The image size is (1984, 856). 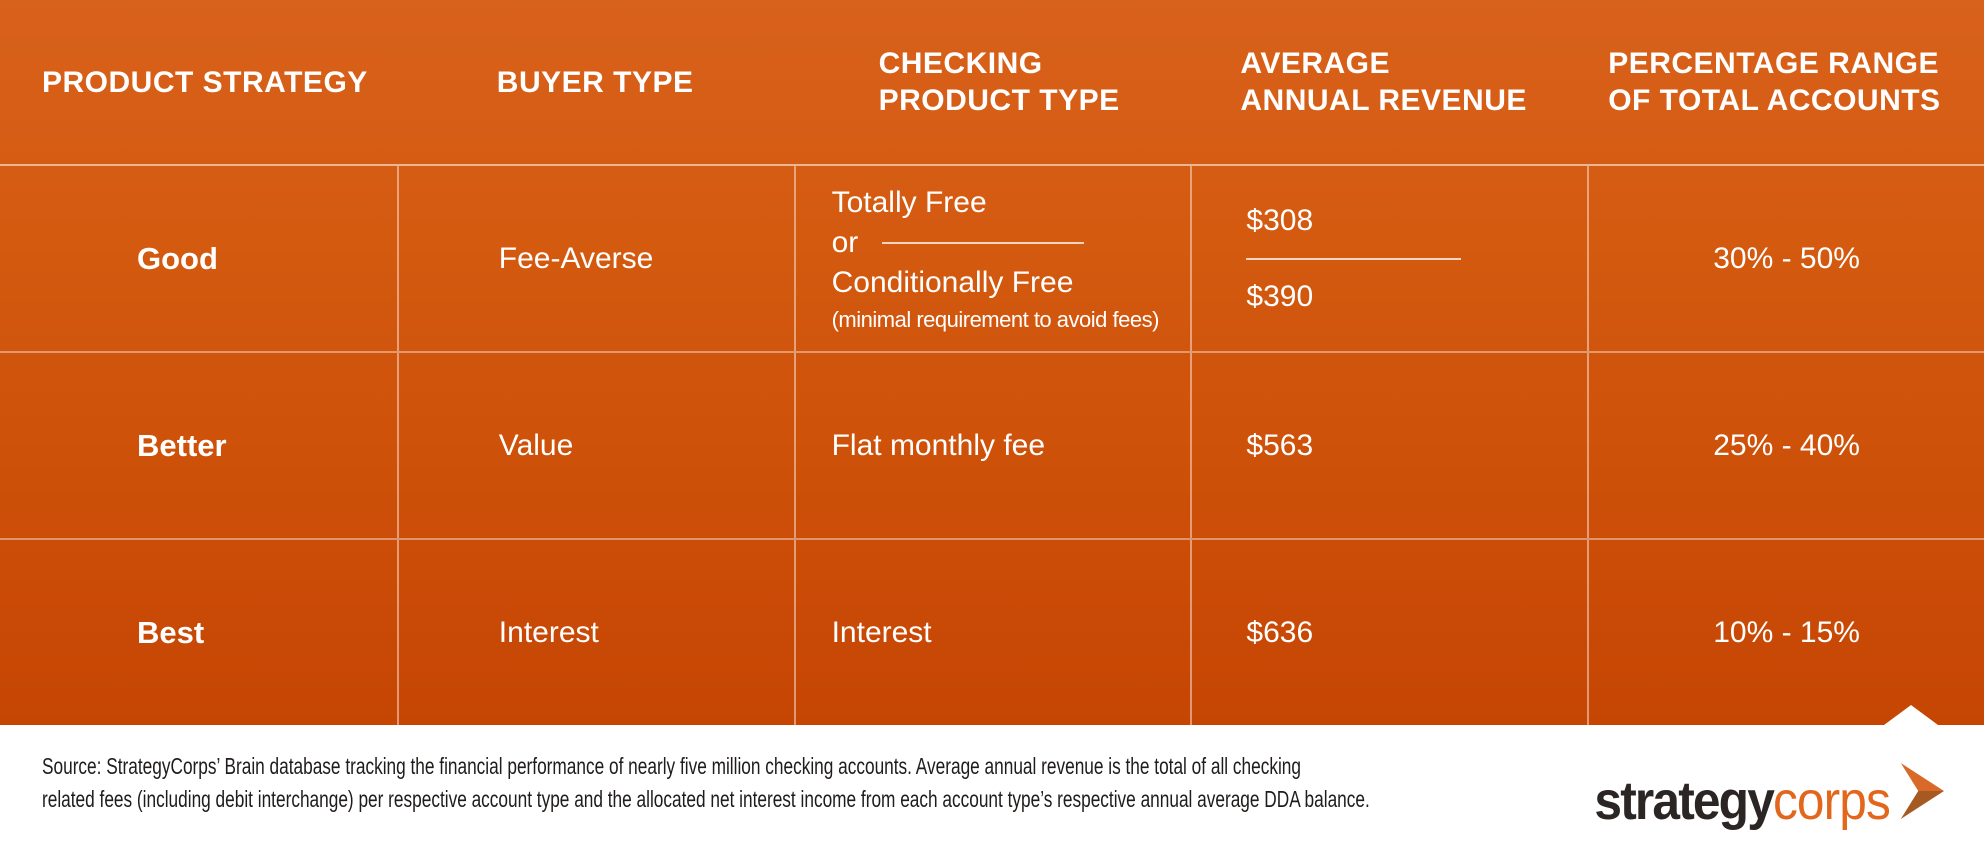 I want to click on cell-revenue: $308 $390, so click(x=1388, y=258).